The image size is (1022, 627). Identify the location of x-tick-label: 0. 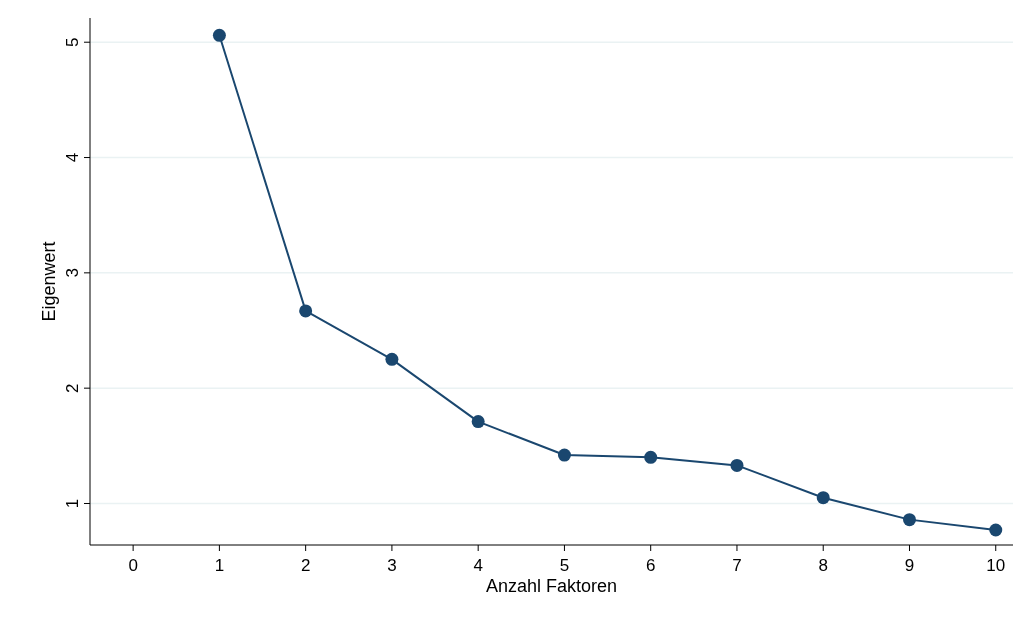
(133, 565).